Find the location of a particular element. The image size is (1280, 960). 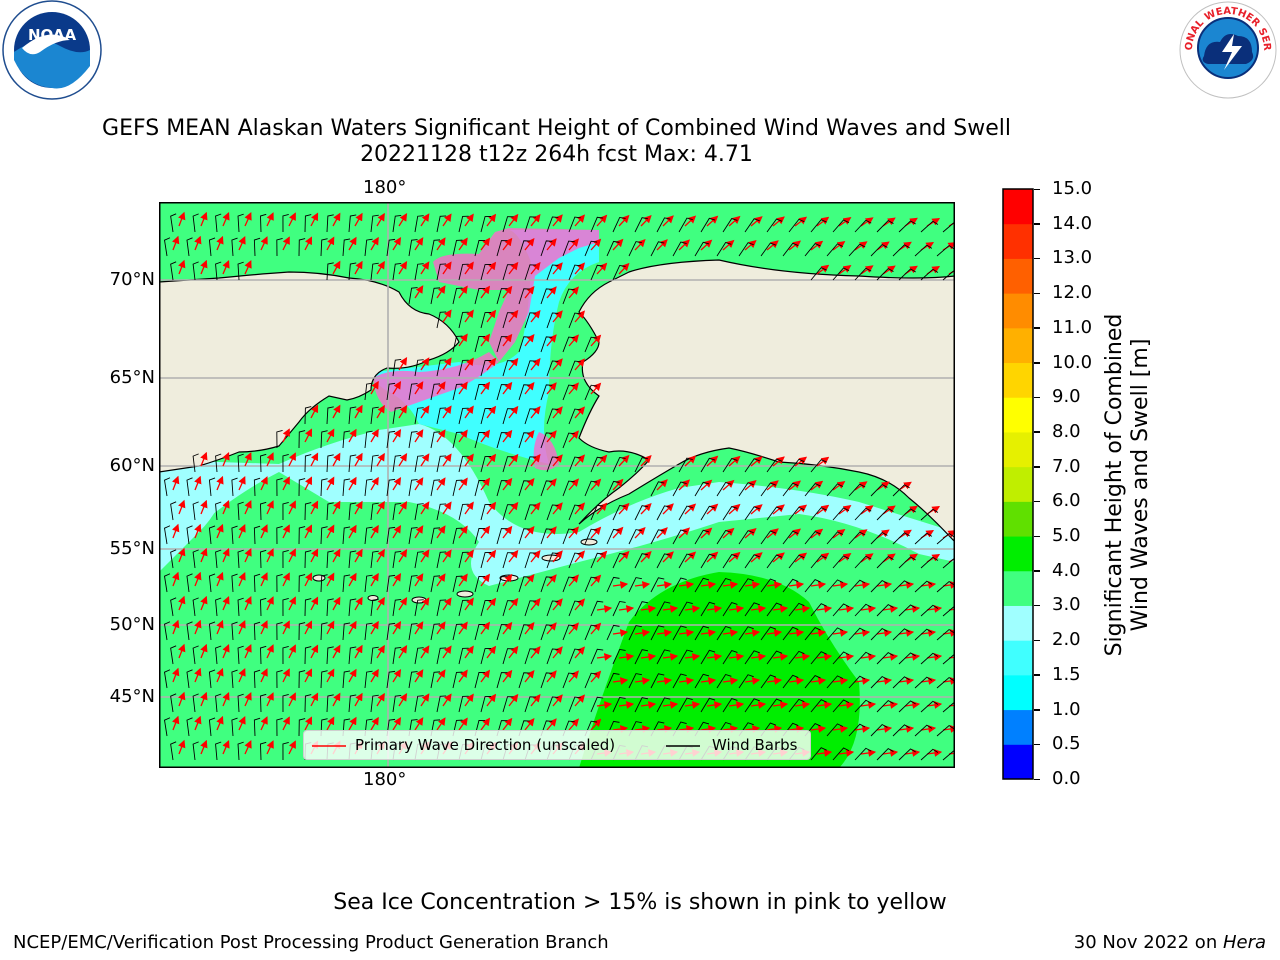

colorbar-tick-label: 2.0 is located at coordinates (1066, 640).